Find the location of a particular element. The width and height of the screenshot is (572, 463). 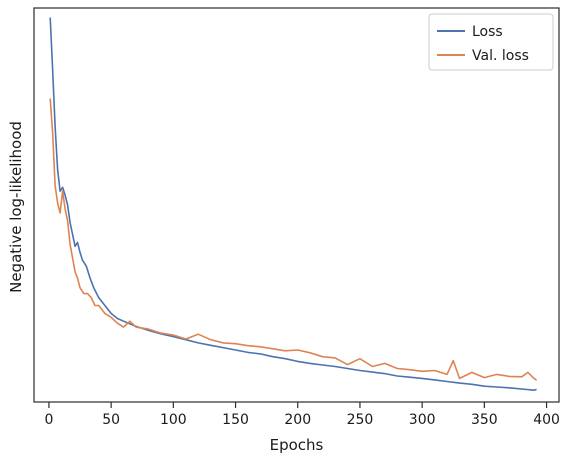

x-tick-label: 250 is located at coordinates (360, 420).